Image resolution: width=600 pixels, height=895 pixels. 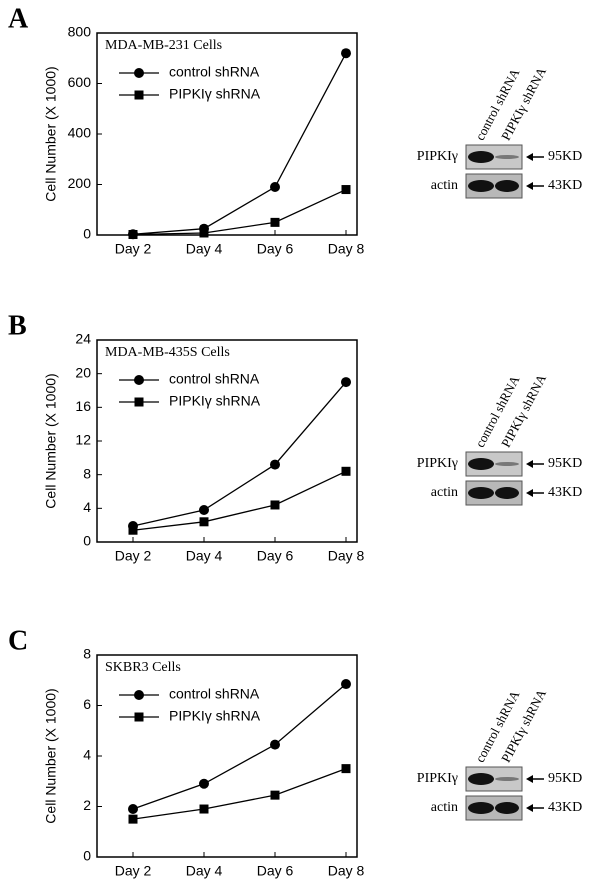 I want to click on y-tick-label: 400, so click(x=80, y=133).